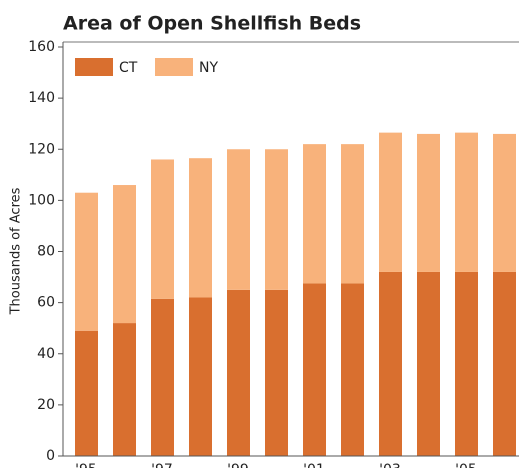  I want to click on x-tick-label: '03, so click(390, 465).